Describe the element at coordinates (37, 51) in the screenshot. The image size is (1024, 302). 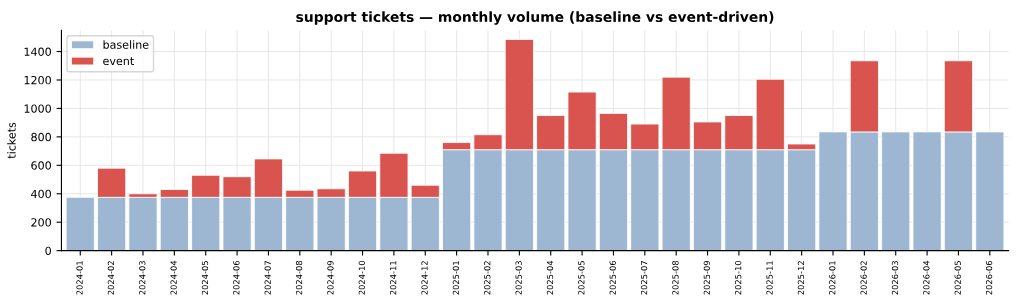
I see `y-tick-label: 1400` at that location.